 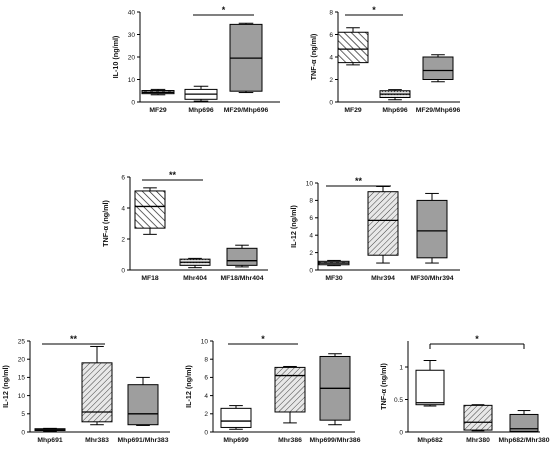 I want to click on box-Mhr394, so click(x=383, y=224).